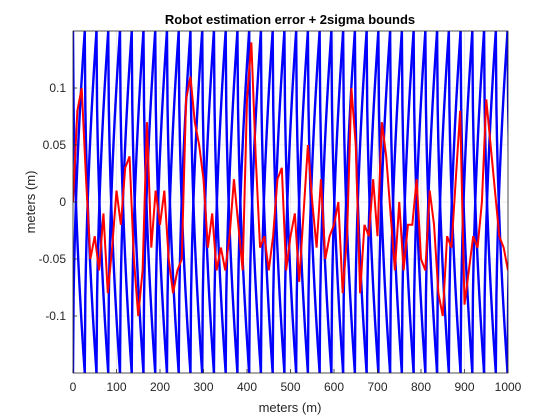  Describe the element at coordinates (73, 387) in the screenshot. I see `x-tick-label-0: 0` at that location.